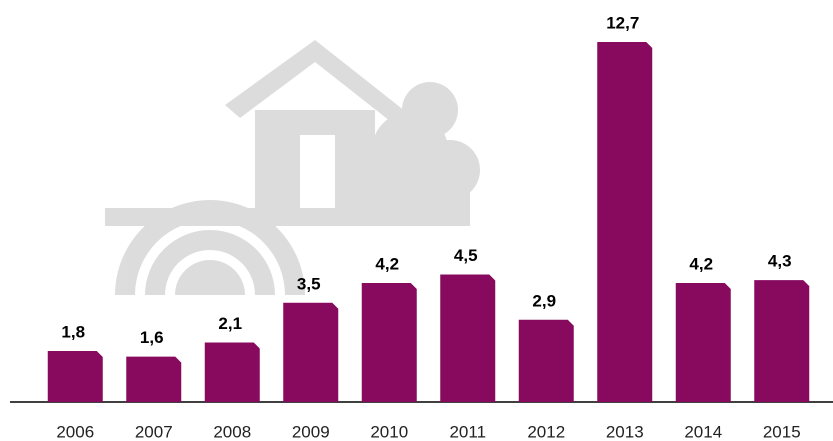 This screenshot has width=833, height=441. I want to click on x-tick-label: 2007, so click(154, 431).